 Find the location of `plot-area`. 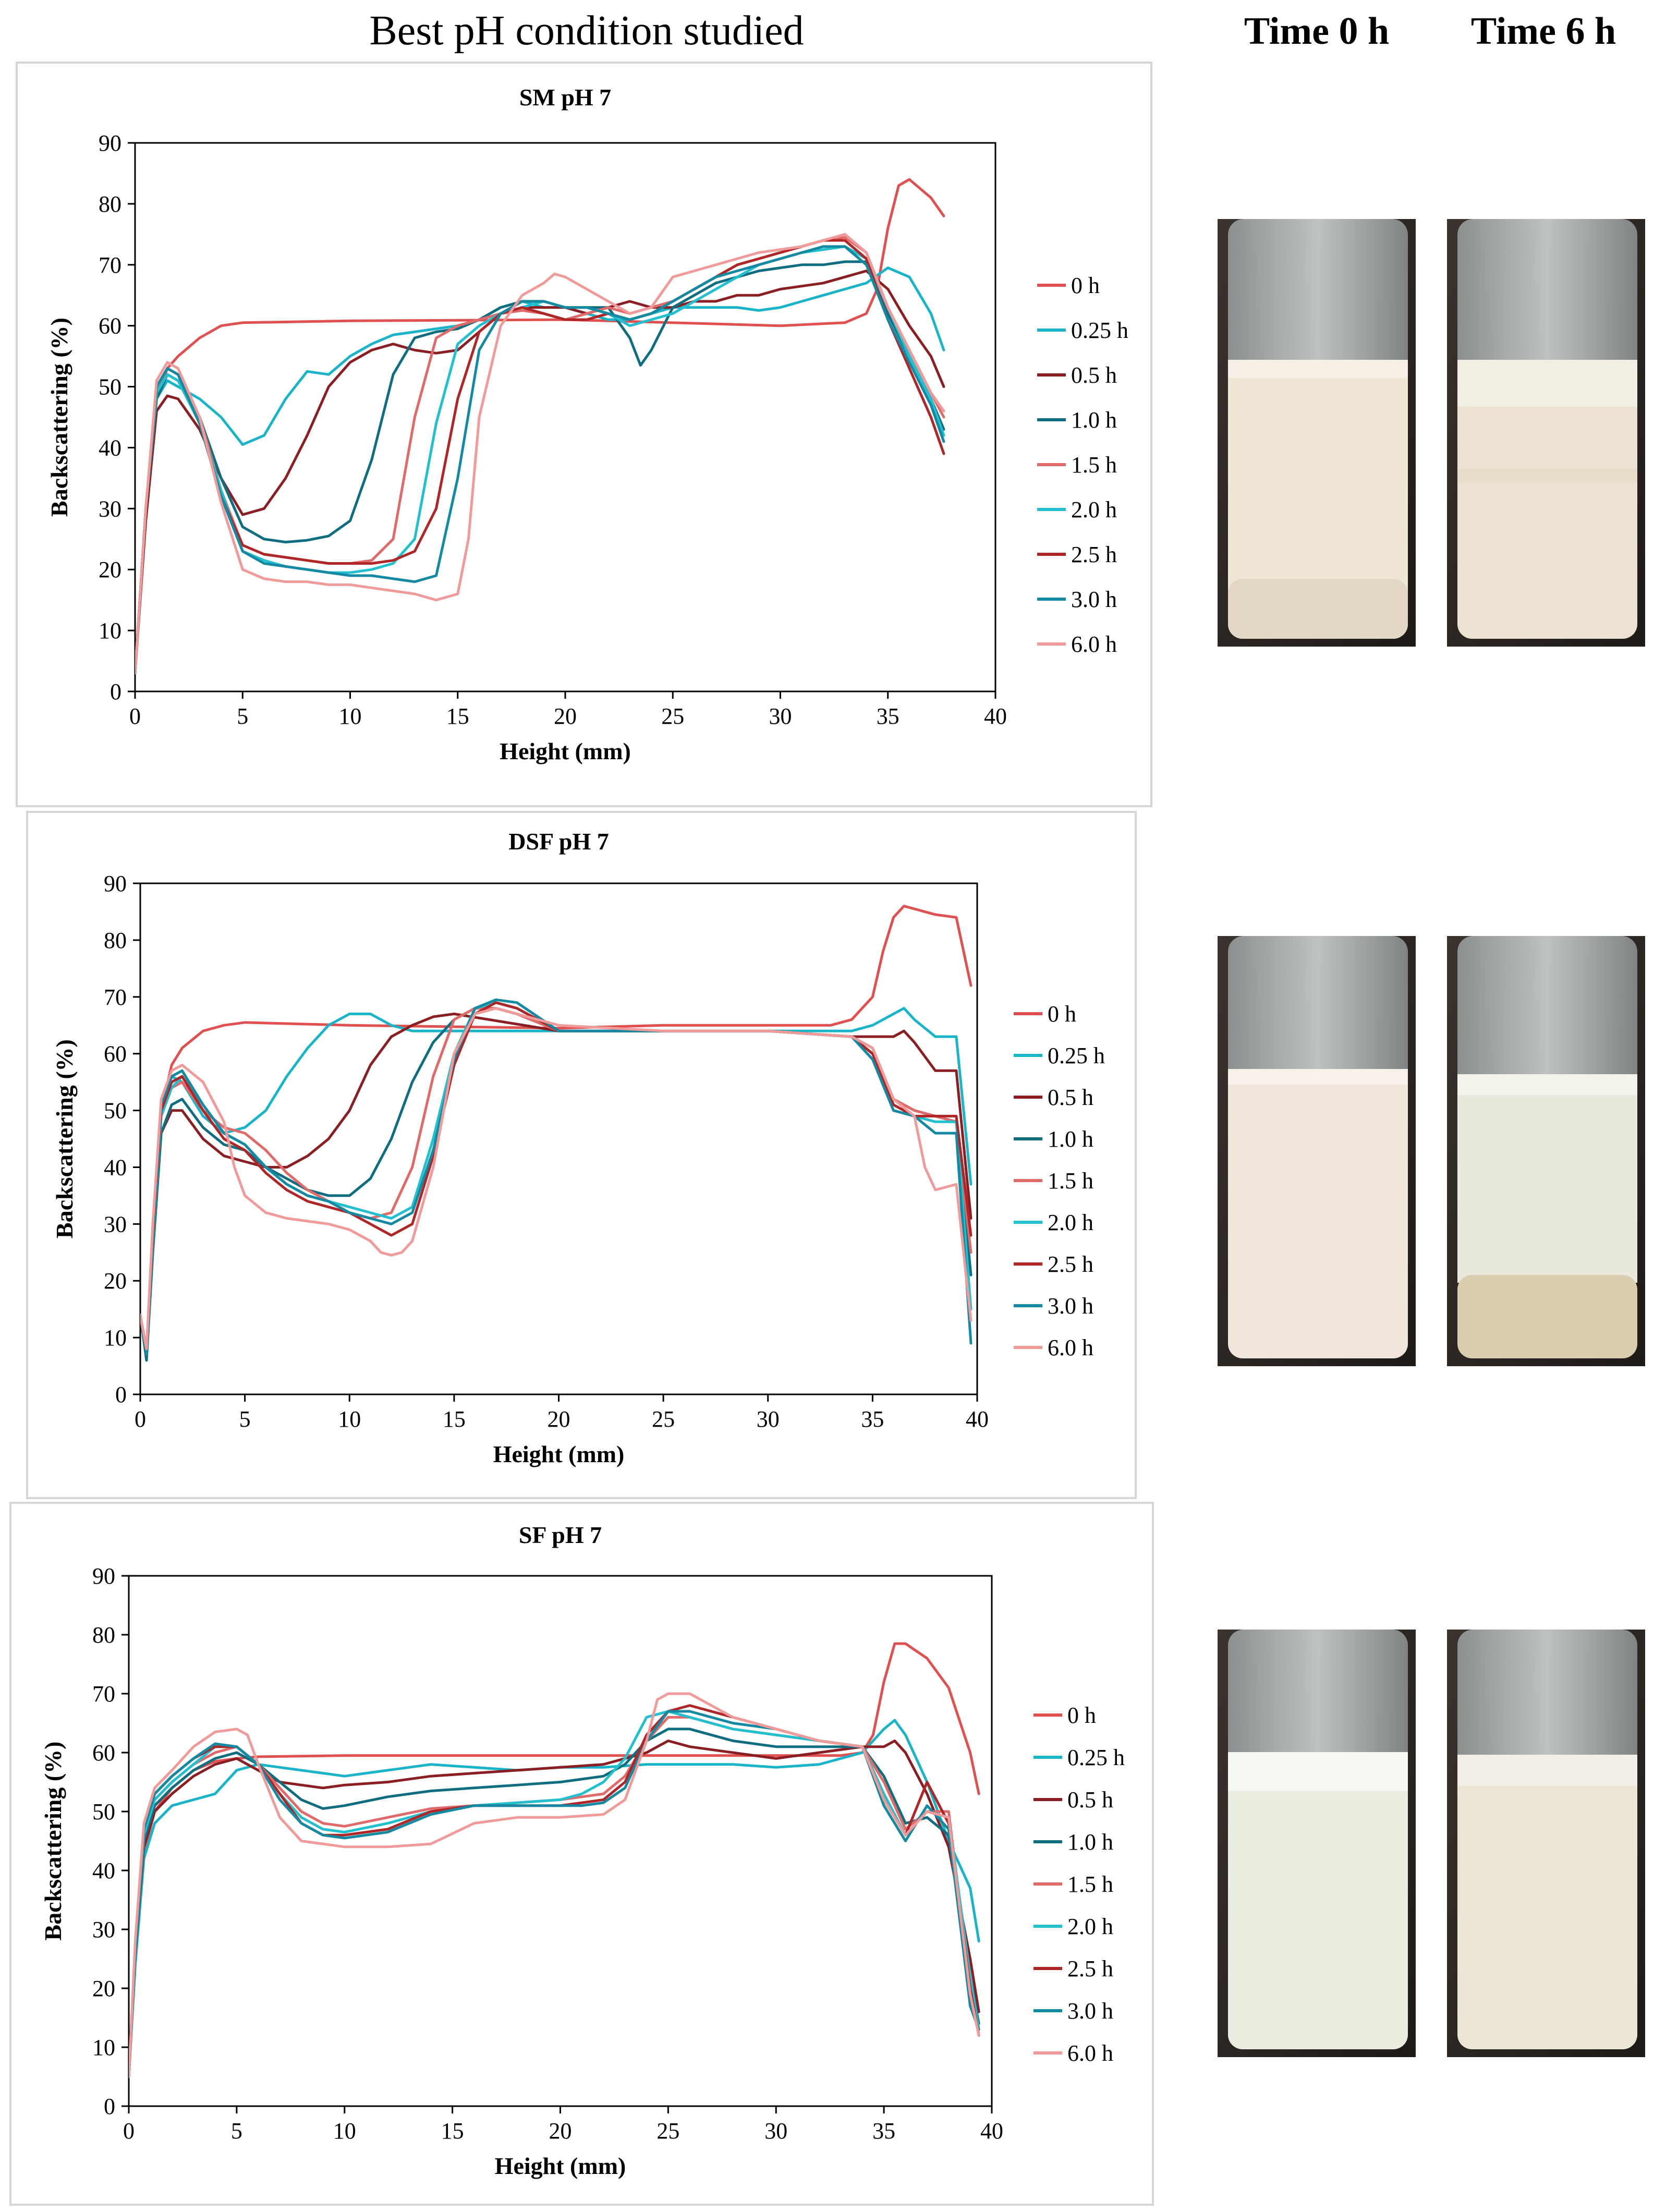

plot-area is located at coordinates (558, 1138).